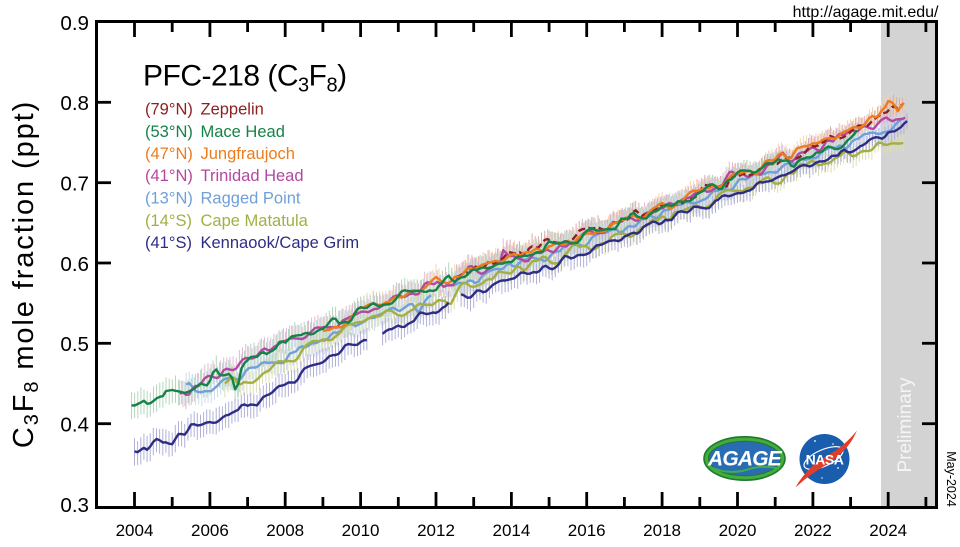  What do you see at coordinates (280, 243) in the screenshot?
I see `svg-text: Kennaook/Cape Grim` at bounding box center [280, 243].